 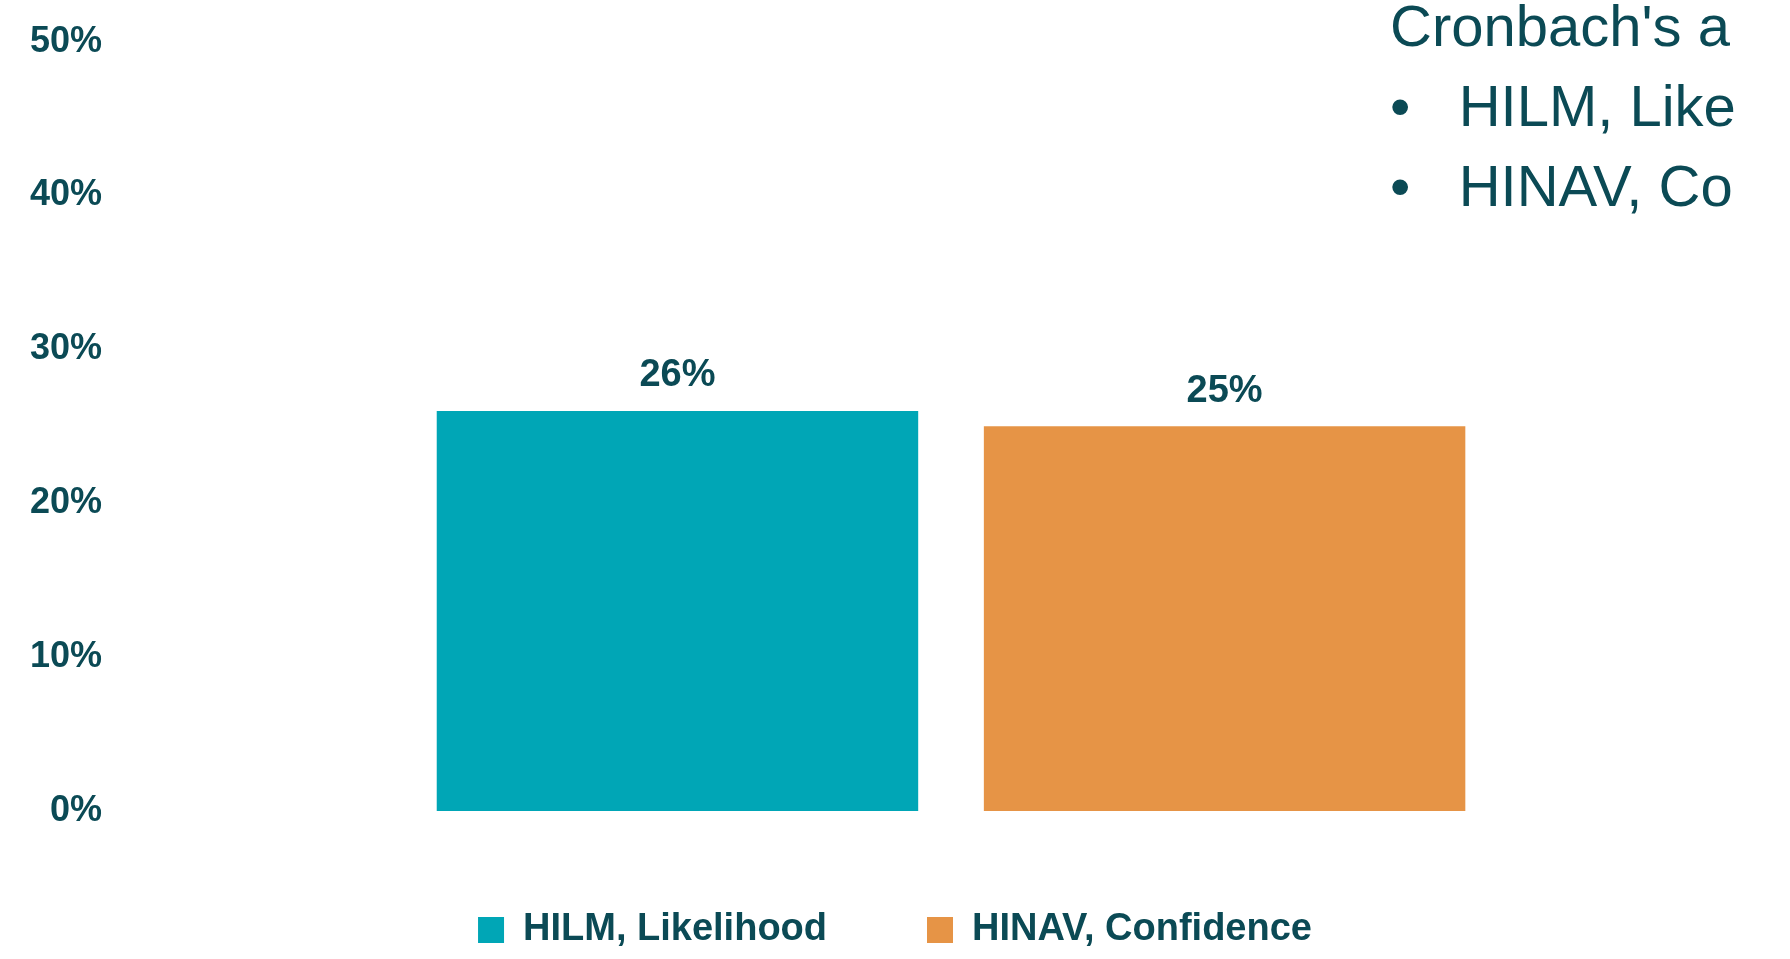 What do you see at coordinates (1560, 29) in the screenshot?
I see `annotation: Cronbach's a` at bounding box center [1560, 29].